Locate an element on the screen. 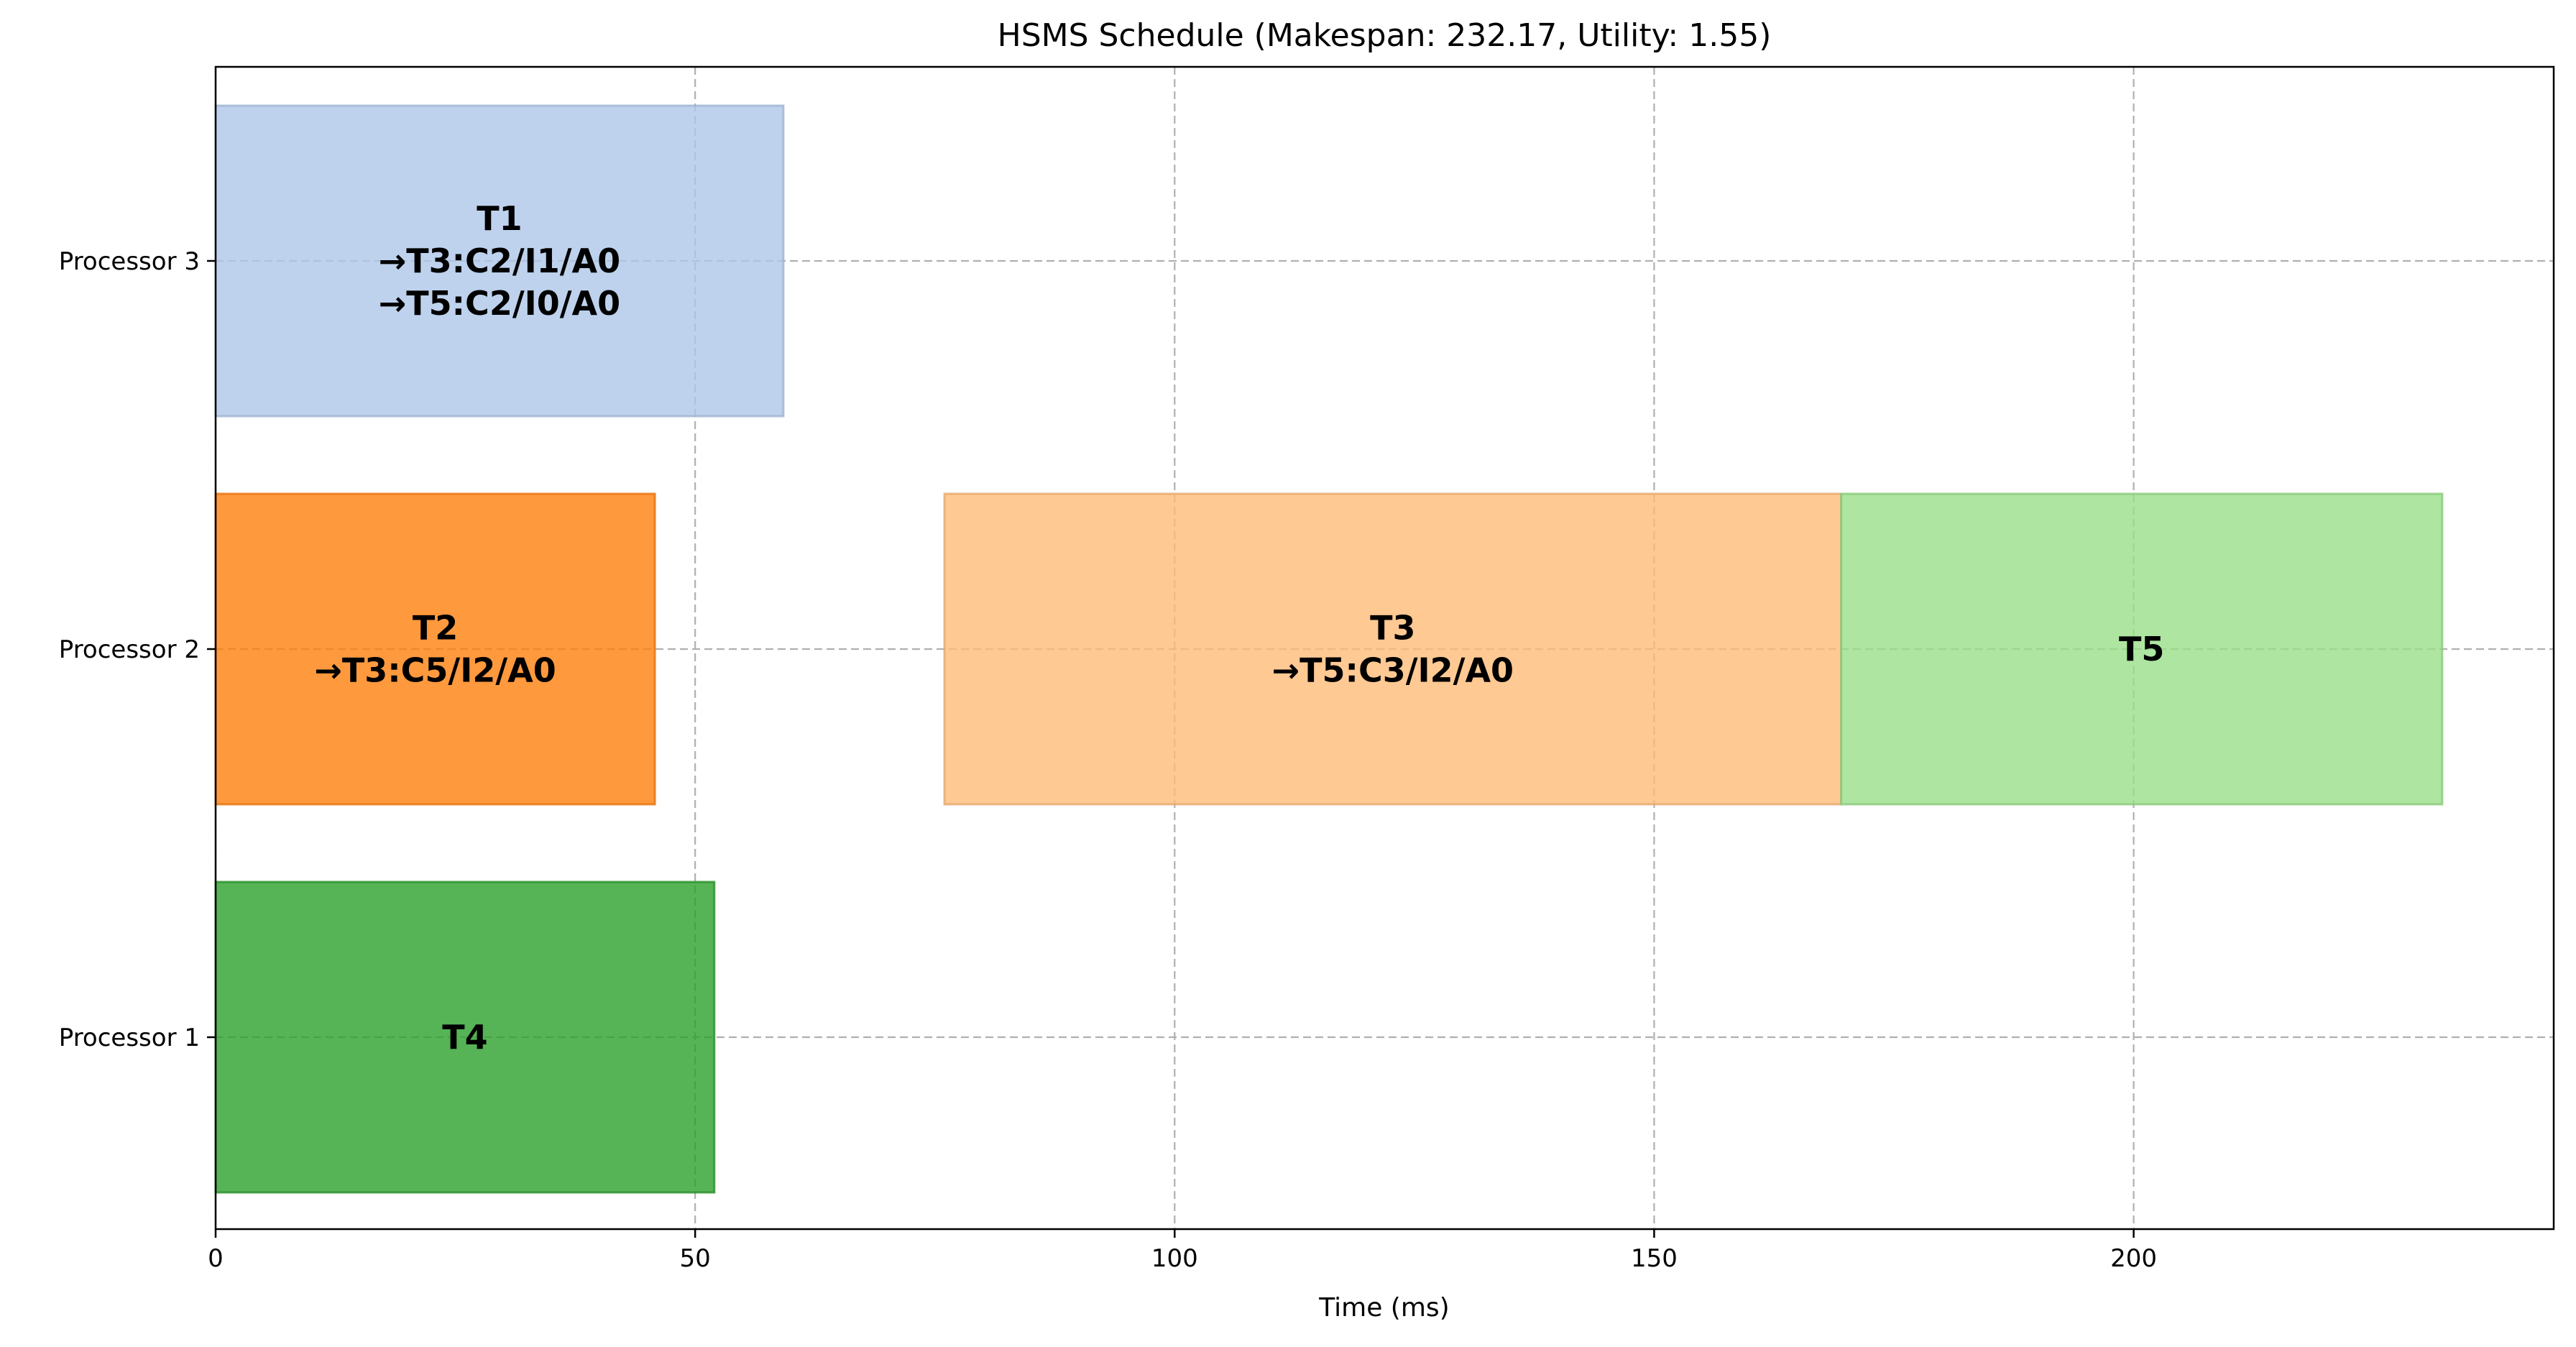 This screenshot has height=1347, width=2576. task-bar-t3 is located at coordinates (1393, 649).